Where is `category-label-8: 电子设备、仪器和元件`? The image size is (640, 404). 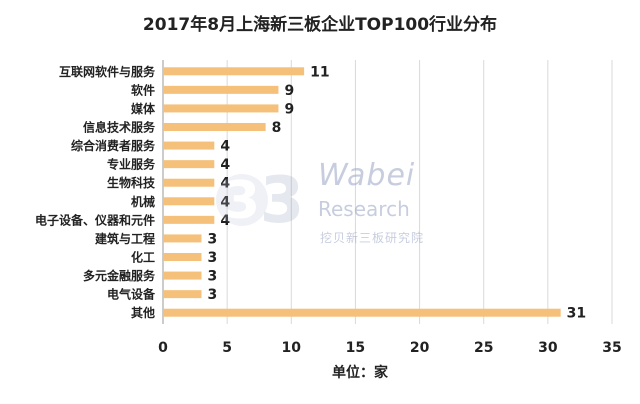
category-label-8: 电子设备、仪器和元件 is located at coordinates (95, 219).